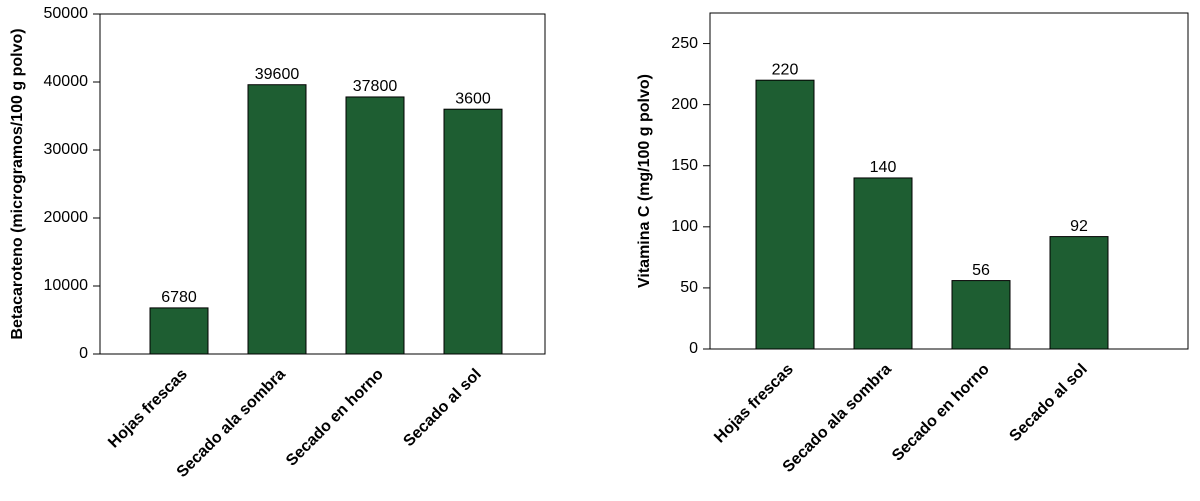 Image resolution: width=1200 pixels, height=501 pixels. What do you see at coordinates (179, 297) in the screenshot?
I see `value-label: 6780` at bounding box center [179, 297].